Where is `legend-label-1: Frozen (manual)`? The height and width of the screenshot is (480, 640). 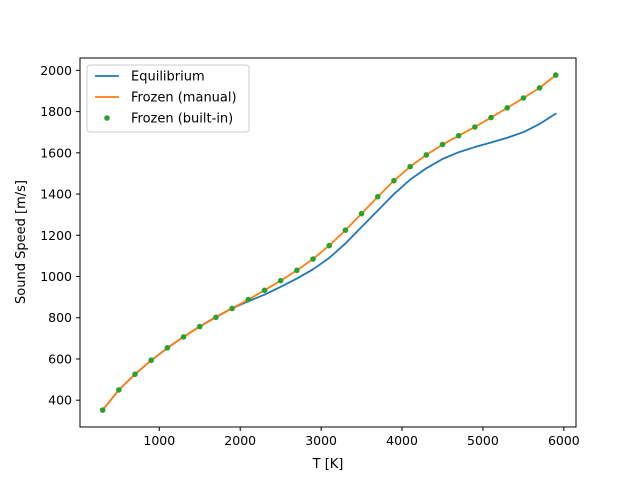
legend-label-1: Frozen (manual) is located at coordinates (184, 98).